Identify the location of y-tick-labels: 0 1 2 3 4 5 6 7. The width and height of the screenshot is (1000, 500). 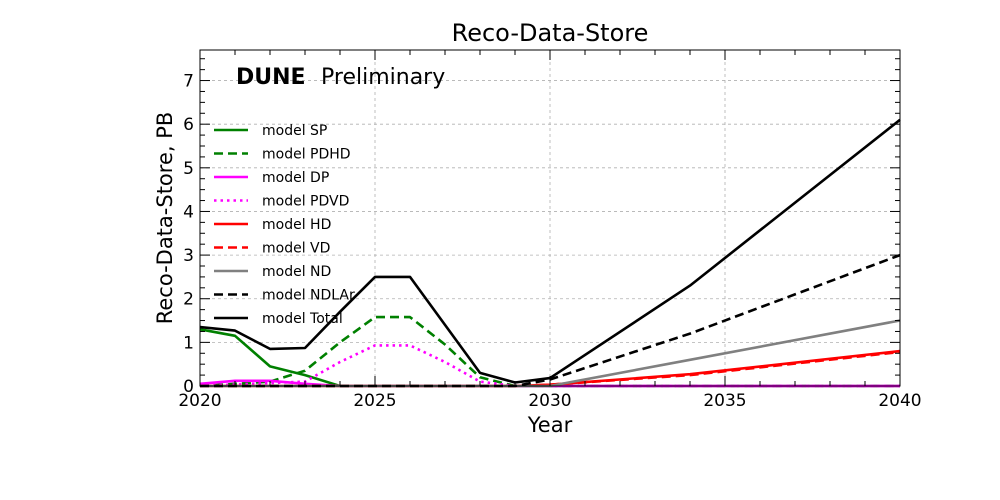
(188, 234).